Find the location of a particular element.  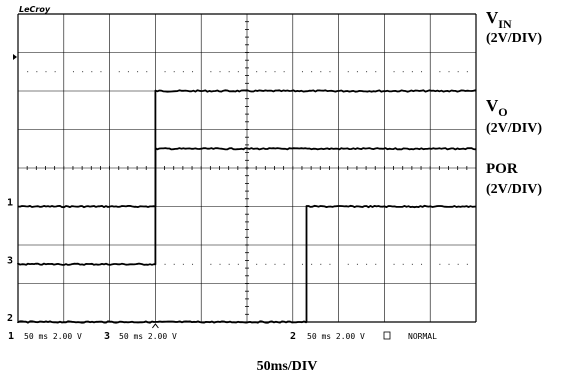

legend-vo: VO (2V/DIV) is located at coordinates (514, 116).